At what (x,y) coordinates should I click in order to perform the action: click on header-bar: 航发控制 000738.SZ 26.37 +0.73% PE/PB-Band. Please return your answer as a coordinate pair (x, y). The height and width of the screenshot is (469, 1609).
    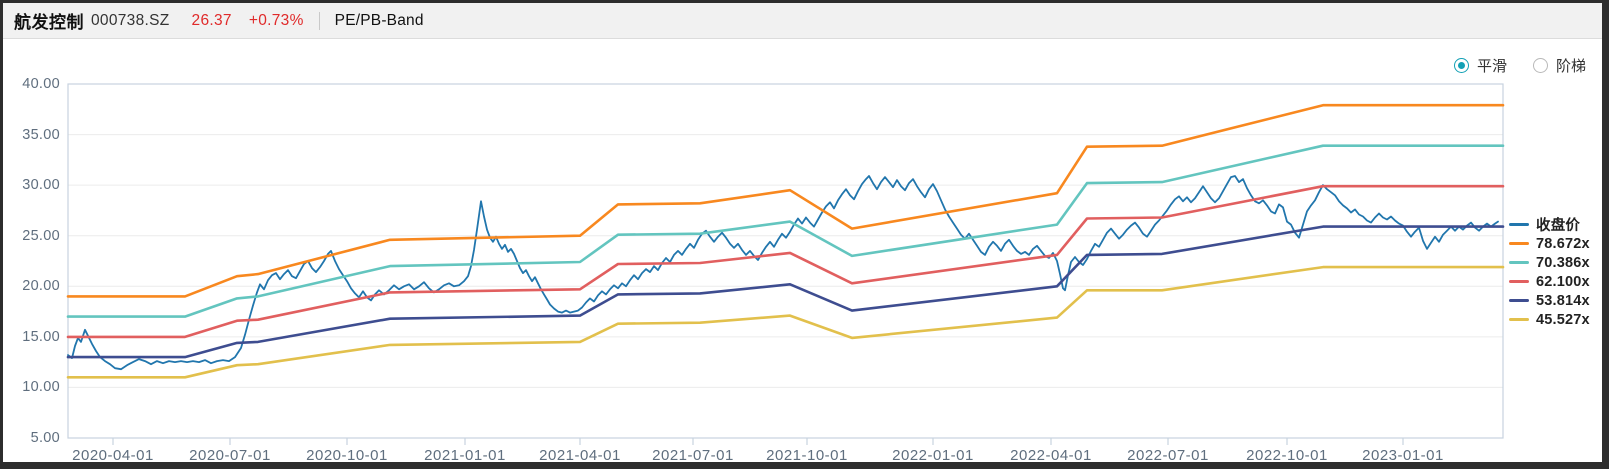
    Looking at the image, I should click on (802, 21).